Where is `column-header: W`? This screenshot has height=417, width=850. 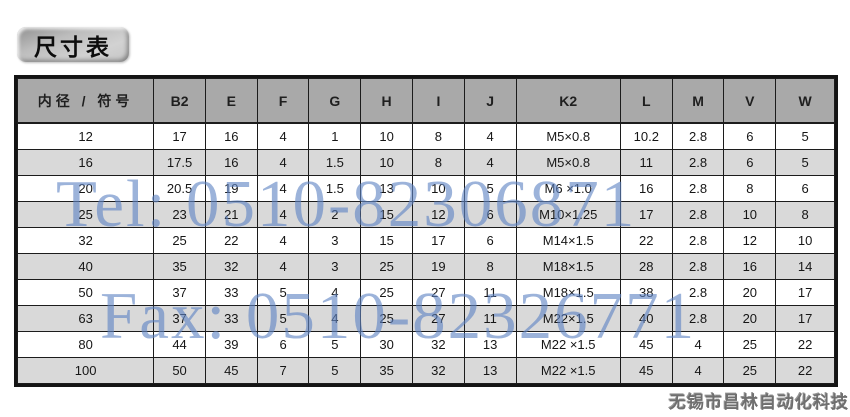
column-header: W is located at coordinates (805, 101).